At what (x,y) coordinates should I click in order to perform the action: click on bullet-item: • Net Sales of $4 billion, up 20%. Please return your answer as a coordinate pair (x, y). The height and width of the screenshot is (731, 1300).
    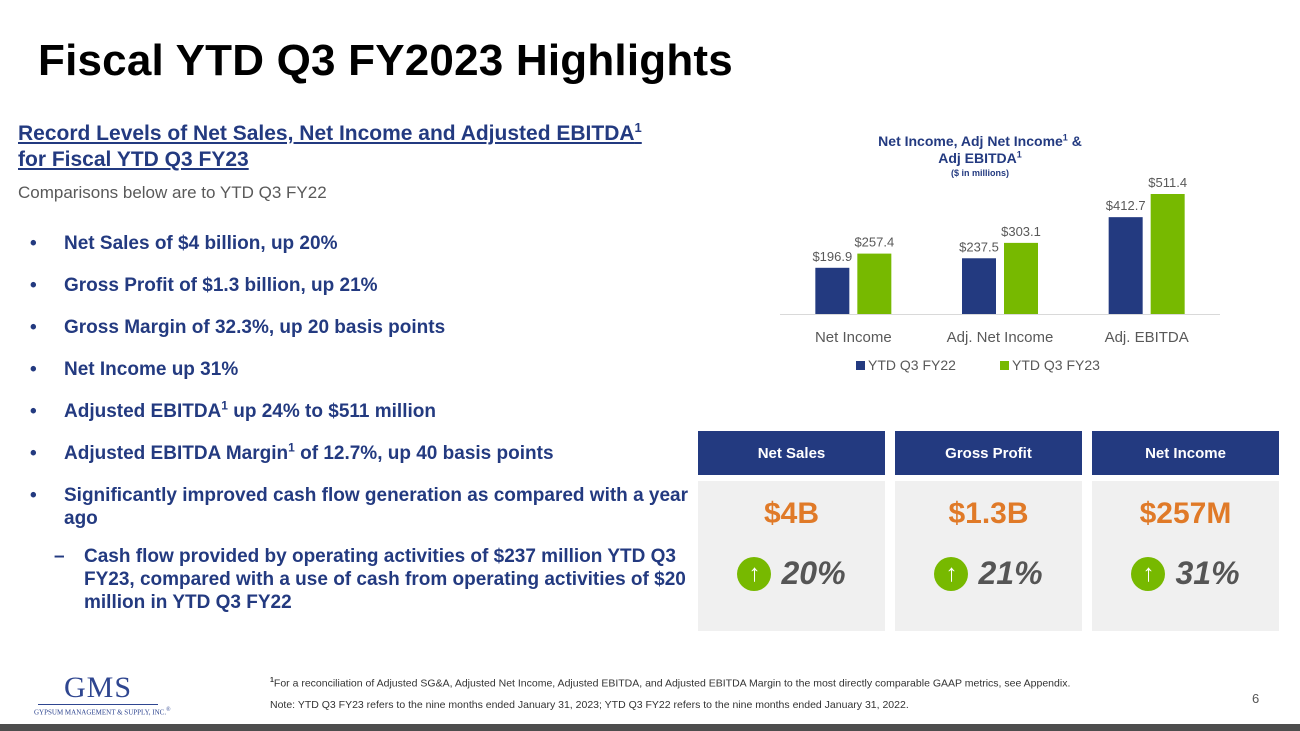
    Looking at the image, I should click on (360, 243).